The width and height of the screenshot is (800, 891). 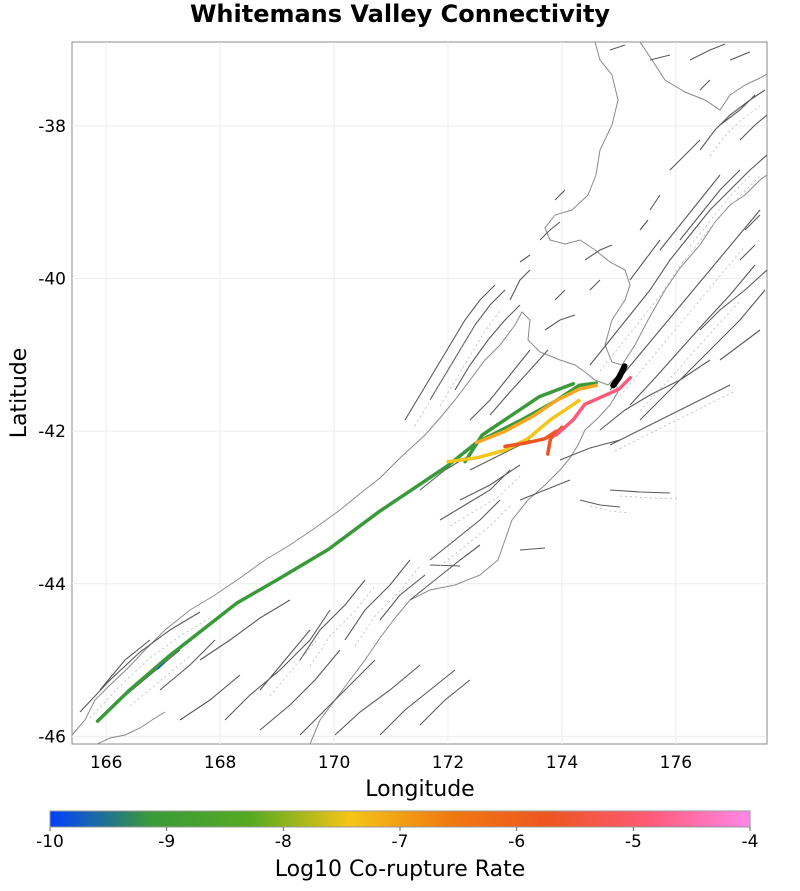 I want to click on source-fault-trace, so click(x=619, y=376).